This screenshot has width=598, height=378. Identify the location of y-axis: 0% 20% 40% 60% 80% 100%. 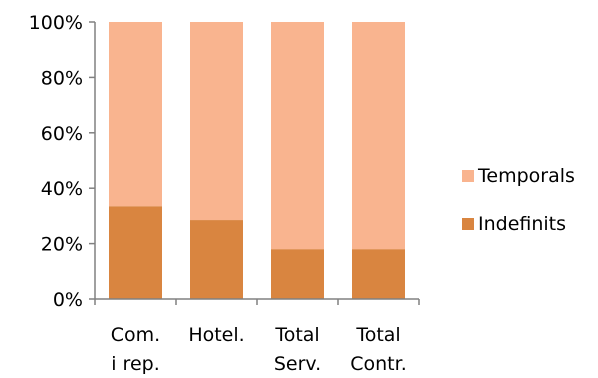
(62, 161).